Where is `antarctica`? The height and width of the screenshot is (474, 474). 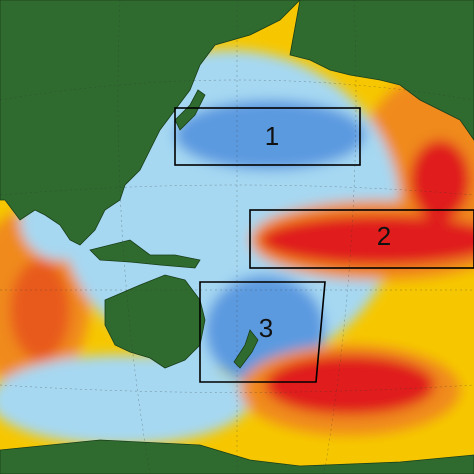
antarctica is located at coordinates (237, 456).